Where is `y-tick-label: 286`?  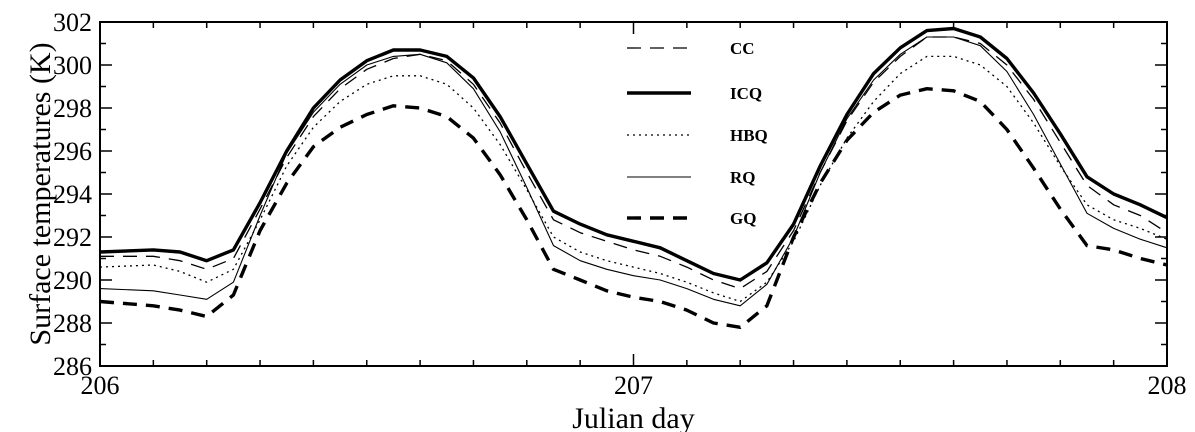
y-tick-label: 286 is located at coordinates (72, 366).